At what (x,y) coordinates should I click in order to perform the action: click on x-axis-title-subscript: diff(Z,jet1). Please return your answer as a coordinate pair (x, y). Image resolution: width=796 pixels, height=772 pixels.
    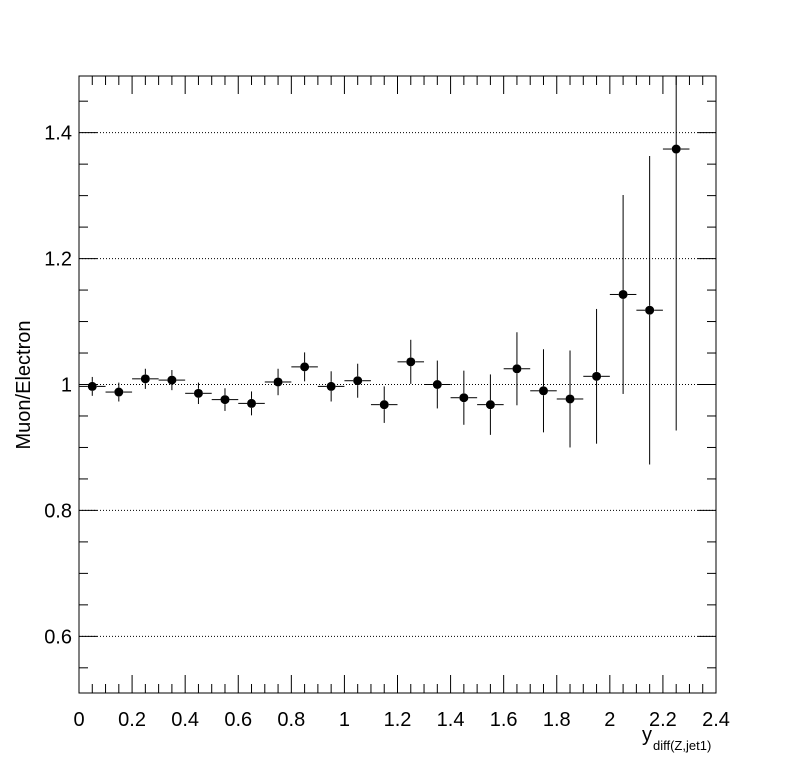
    Looking at the image, I should click on (682, 745).